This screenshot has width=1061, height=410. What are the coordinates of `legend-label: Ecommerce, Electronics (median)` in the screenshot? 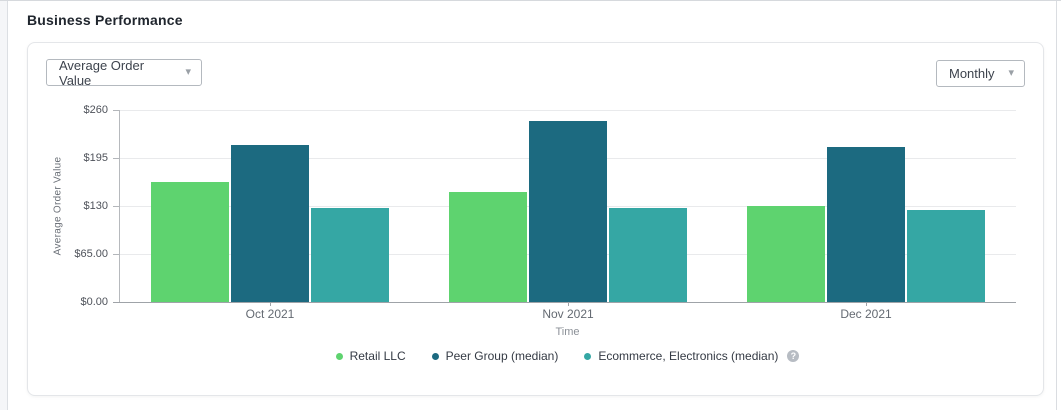 It's located at (688, 356).